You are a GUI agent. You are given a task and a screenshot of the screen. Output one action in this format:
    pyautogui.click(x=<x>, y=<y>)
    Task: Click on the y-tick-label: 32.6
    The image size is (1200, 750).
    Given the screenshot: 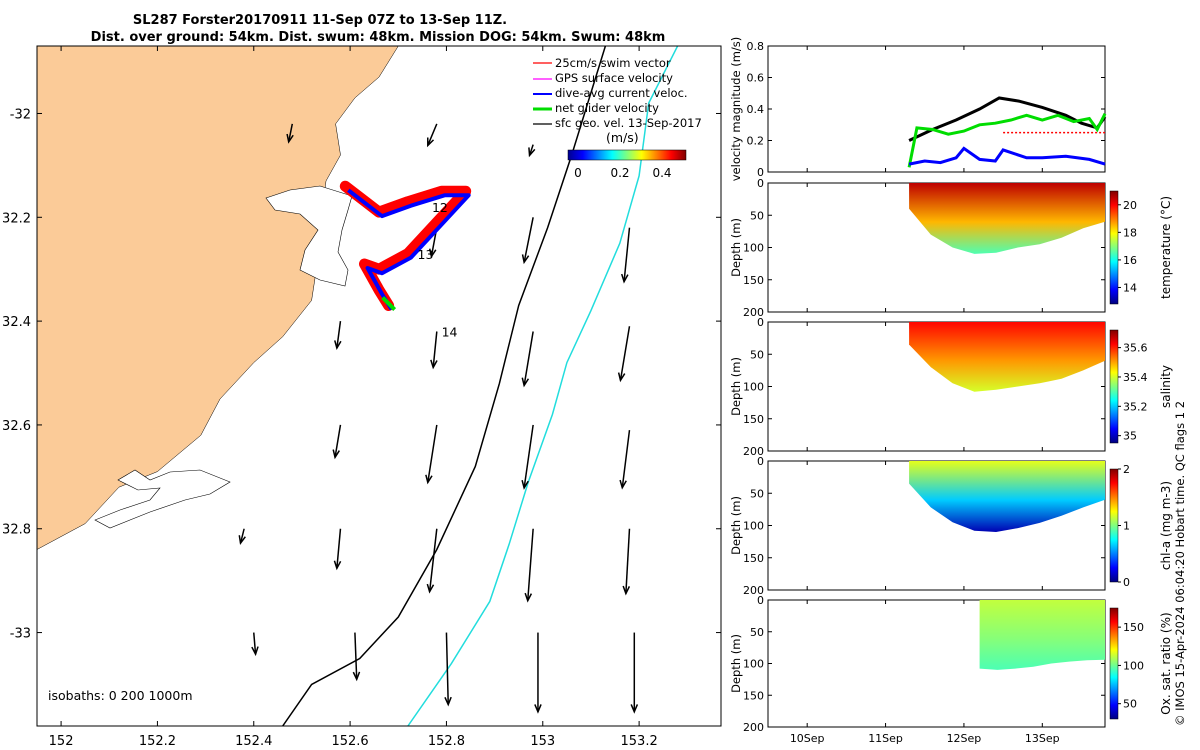 What is the action you would take?
    pyautogui.click(x=16, y=426)
    